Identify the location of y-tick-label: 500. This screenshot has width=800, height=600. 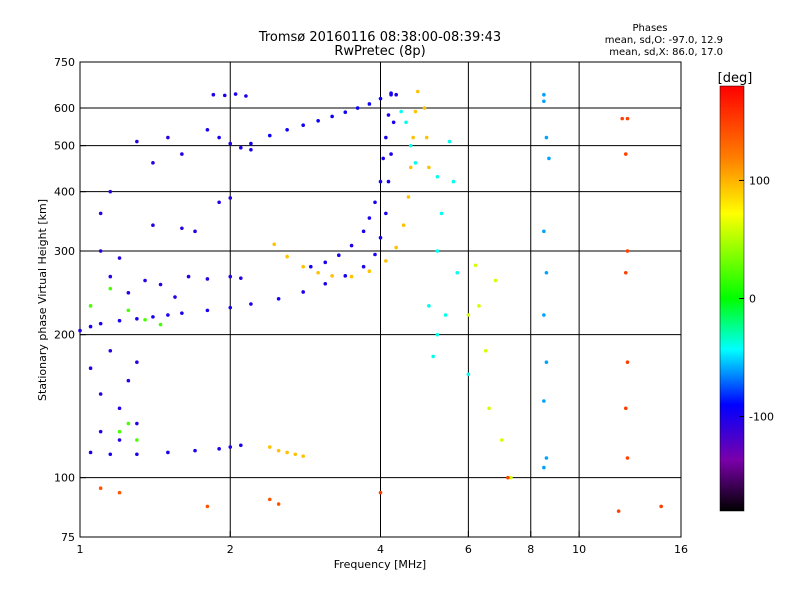
(64, 146).